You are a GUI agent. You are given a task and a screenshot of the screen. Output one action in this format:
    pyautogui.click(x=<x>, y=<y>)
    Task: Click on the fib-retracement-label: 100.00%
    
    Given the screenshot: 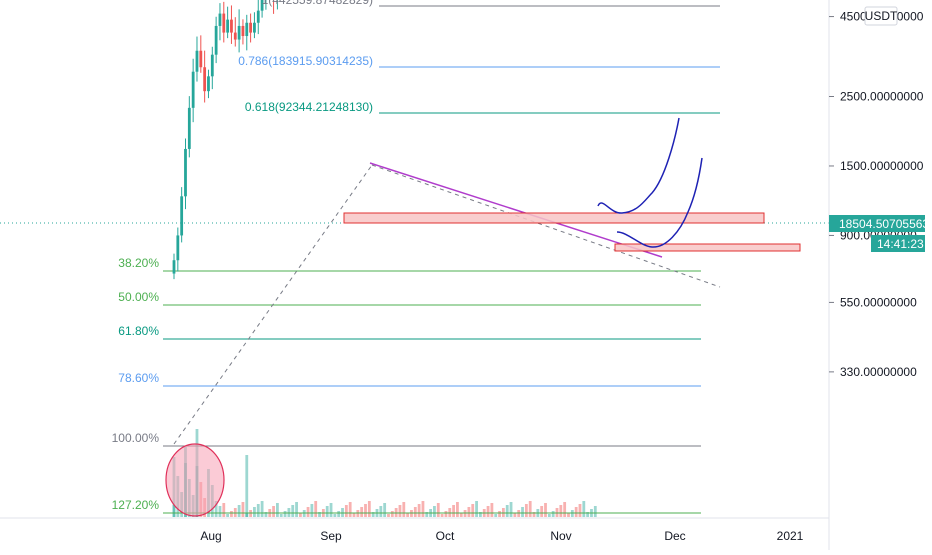 What is the action you would take?
    pyautogui.click(x=136, y=438)
    